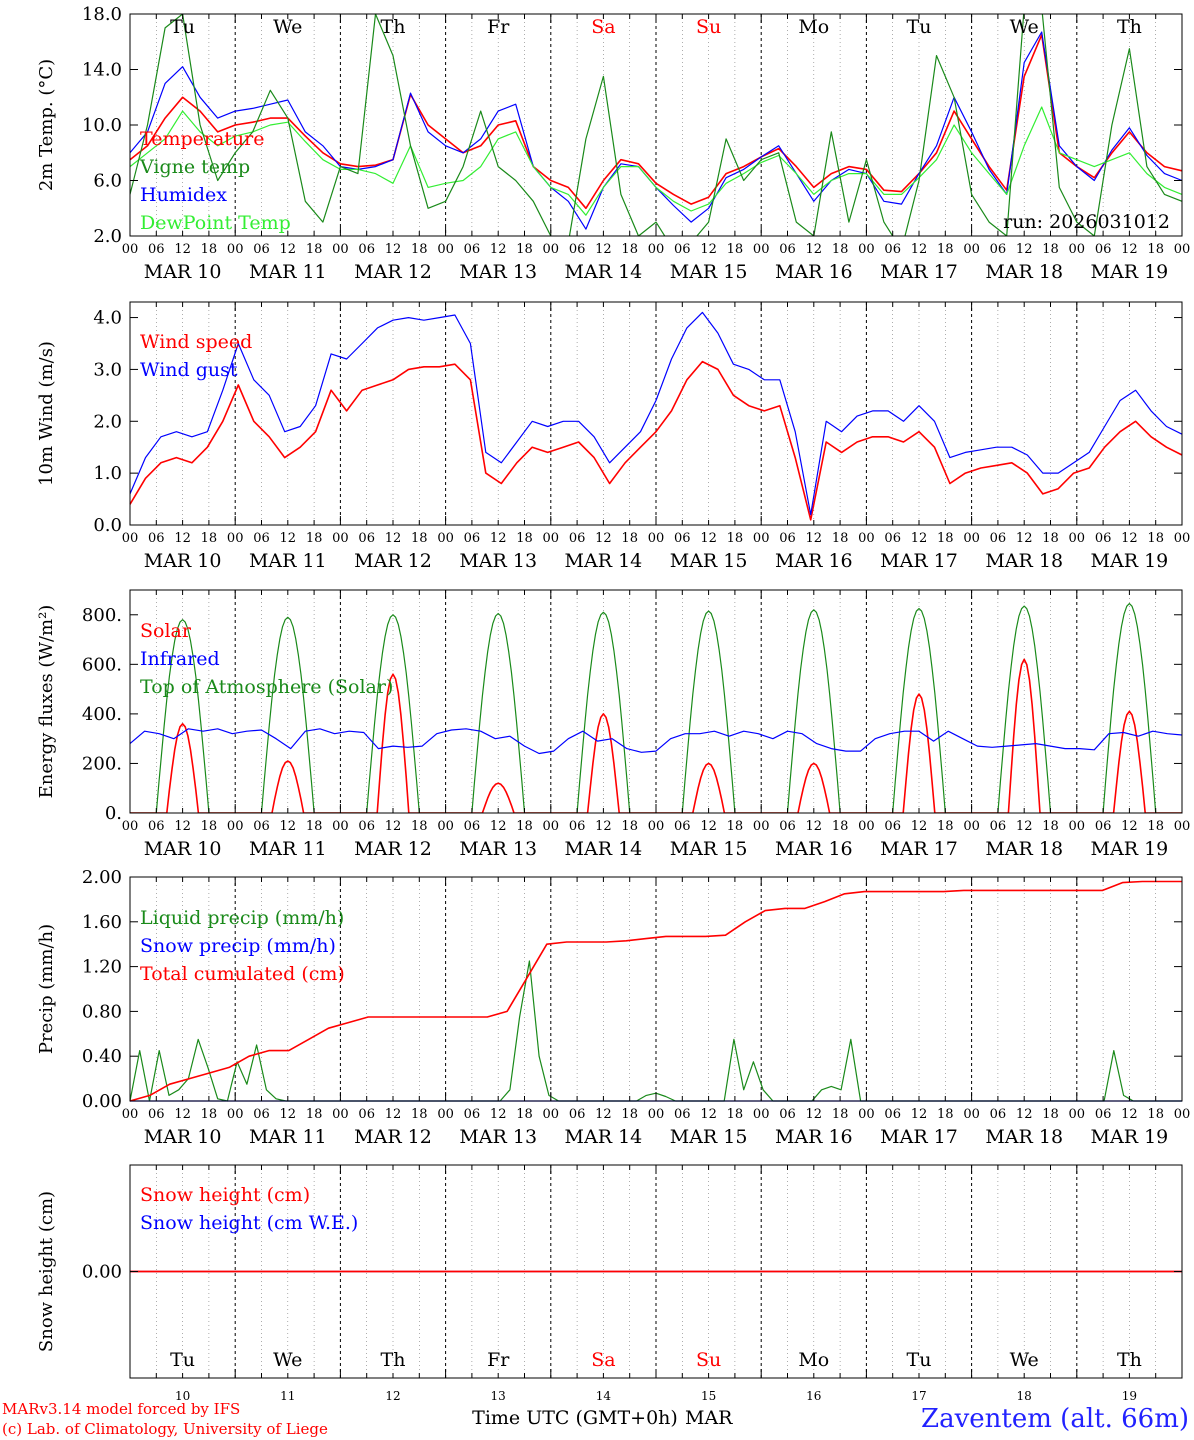 The image size is (1194, 1440). Describe the element at coordinates (709, 272) in the screenshot. I see `date-label: MAR 15` at that location.